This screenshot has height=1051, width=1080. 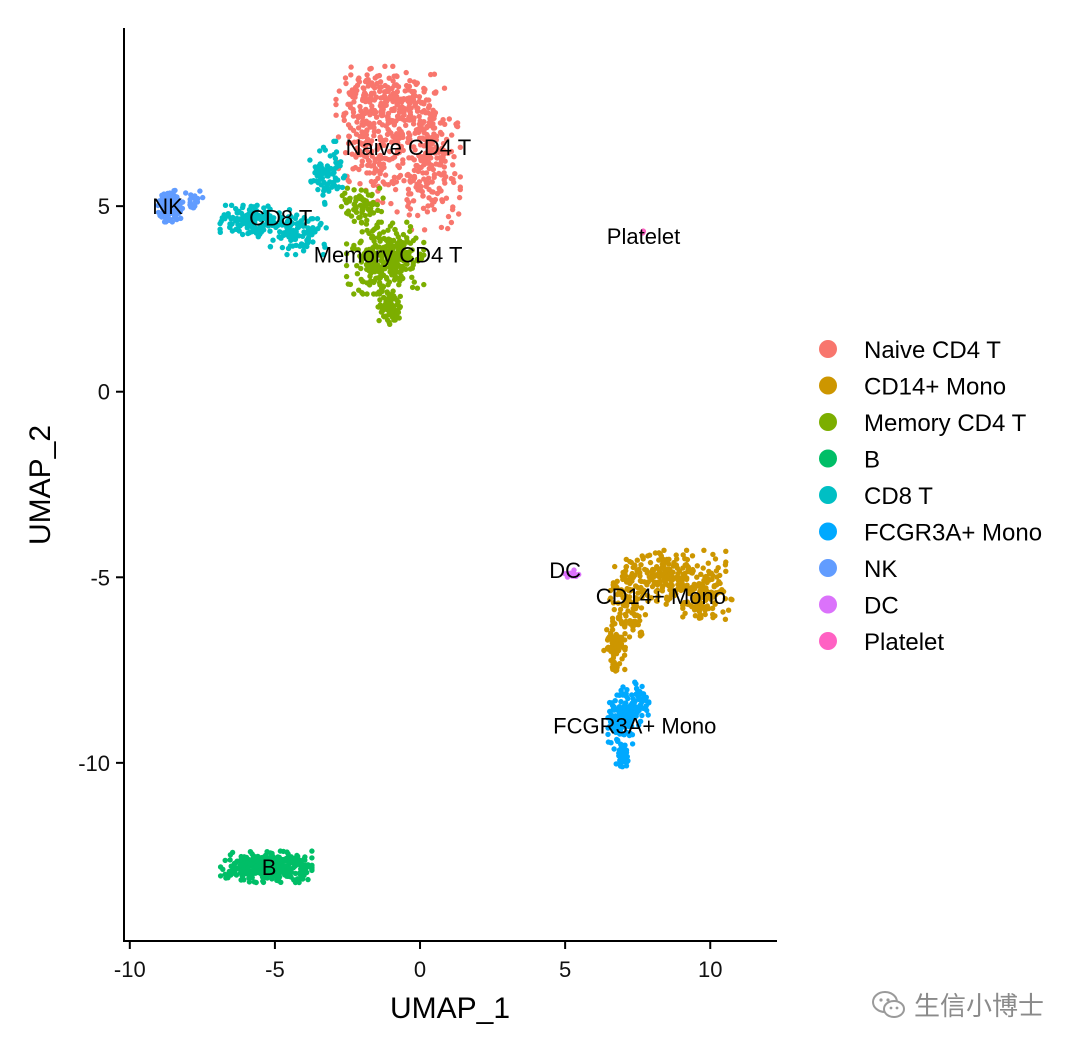 What do you see at coordinates (859, 606) in the screenshot?
I see `legend-item: DC` at bounding box center [859, 606].